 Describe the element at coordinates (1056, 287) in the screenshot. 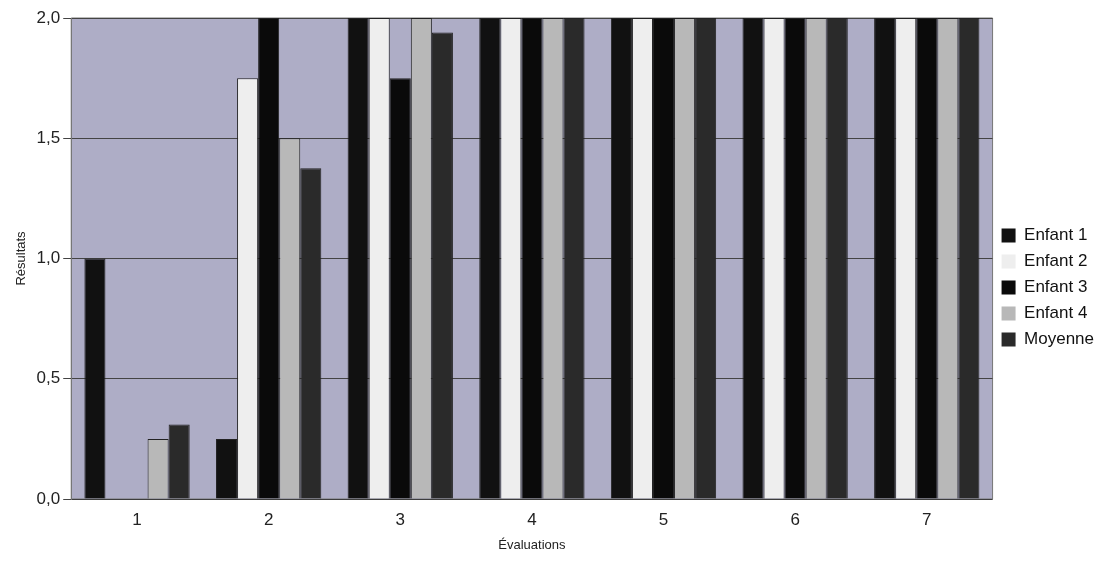

I see `legend-label: Enfant 3` at that location.